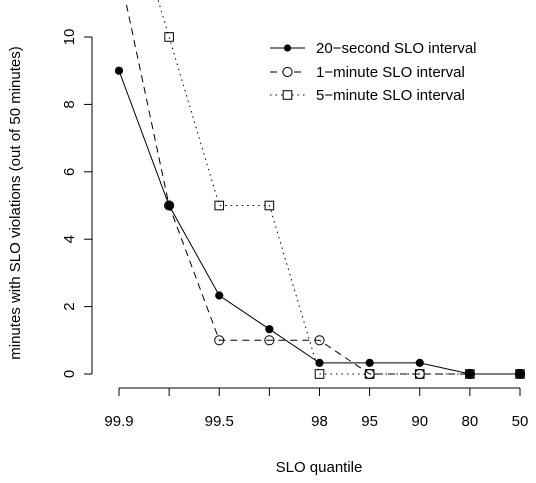 This screenshot has width=536, height=483. Describe the element at coordinates (319, 467) in the screenshot. I see `x-axis-title: SLO quantile` at that location.